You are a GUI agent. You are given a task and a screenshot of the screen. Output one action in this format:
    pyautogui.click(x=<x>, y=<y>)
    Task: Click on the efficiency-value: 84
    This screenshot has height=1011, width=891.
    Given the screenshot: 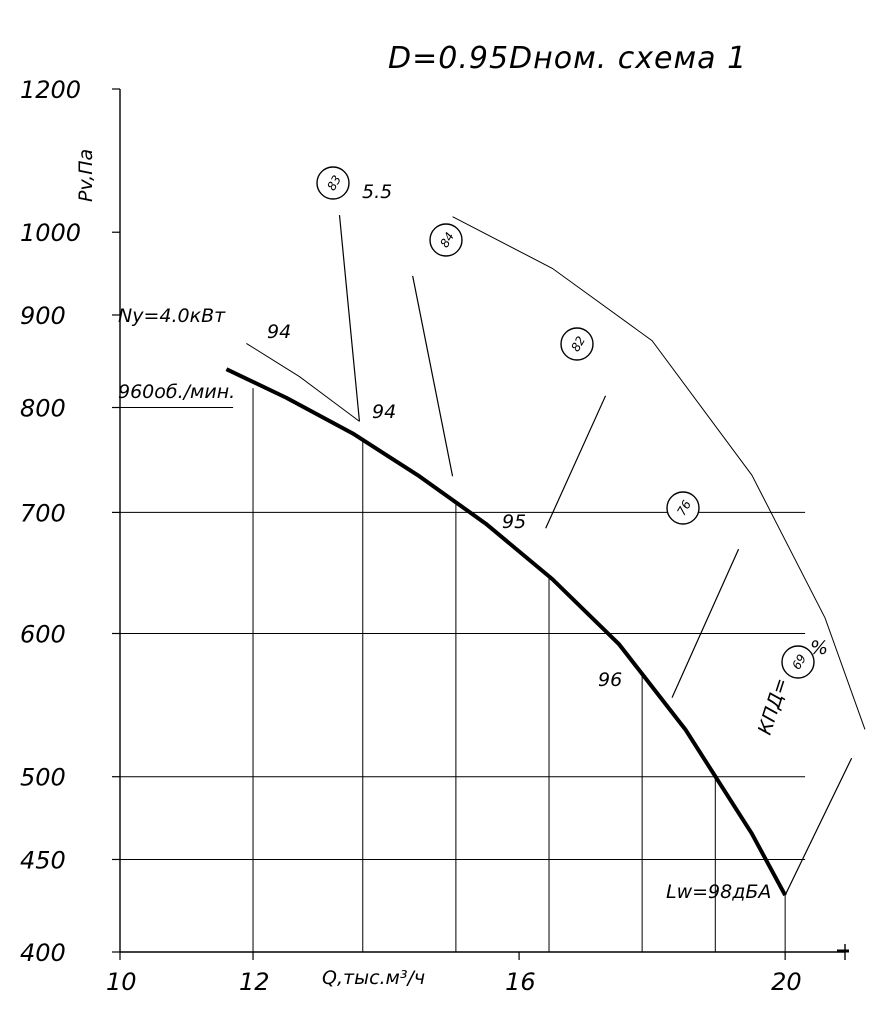 What is the action you would take?
    pyautogui.click(x=447, y=240)
    